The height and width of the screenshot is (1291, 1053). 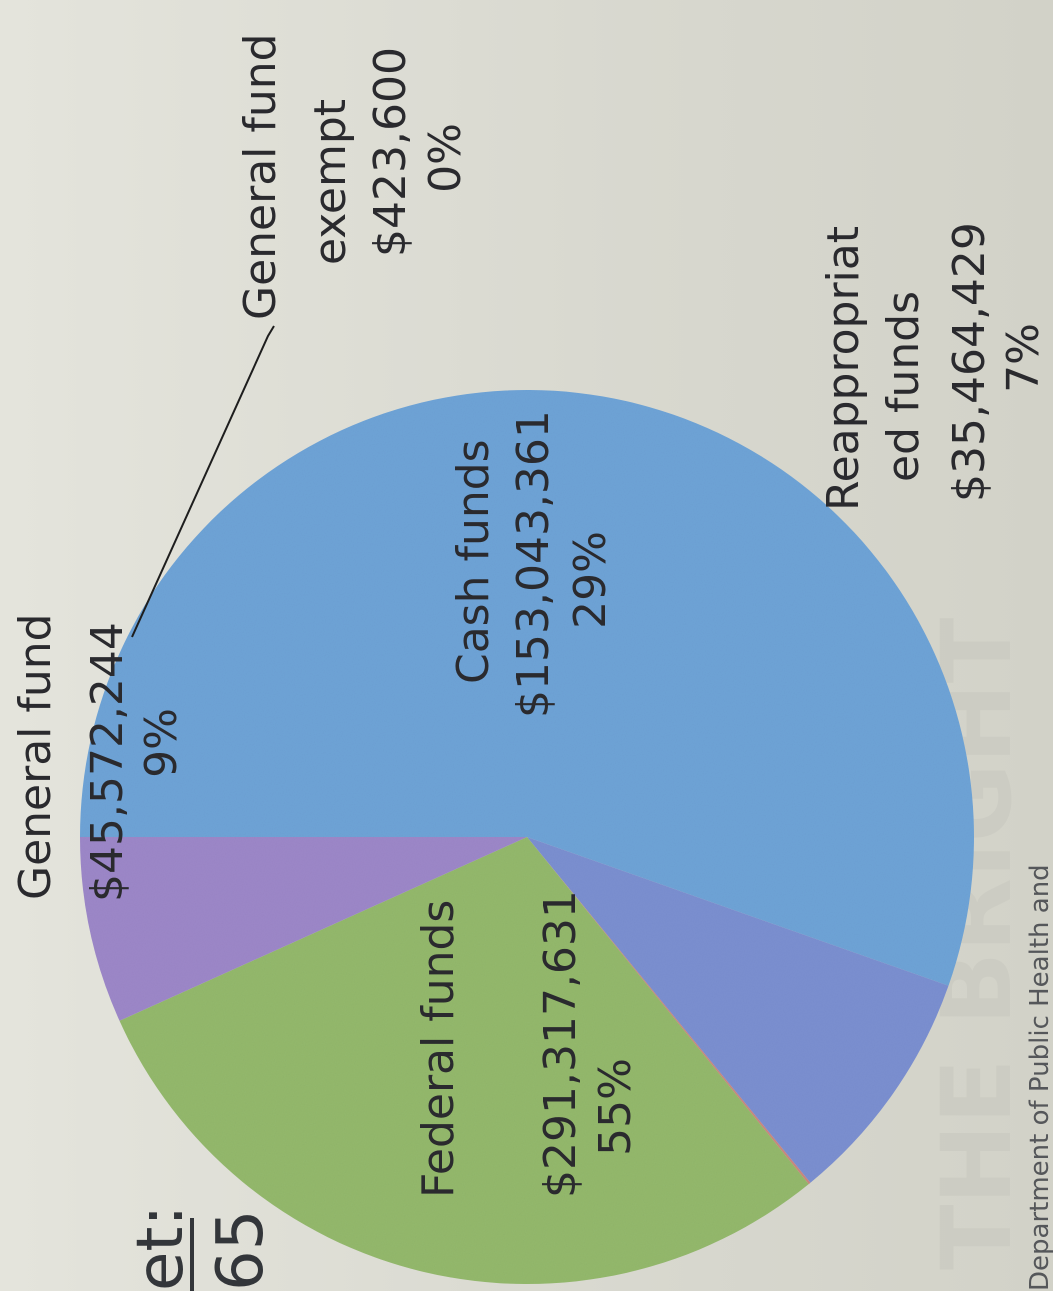 I want to click on label-reappropriated-line1: Reappropriat, so click(x=843, y=368).